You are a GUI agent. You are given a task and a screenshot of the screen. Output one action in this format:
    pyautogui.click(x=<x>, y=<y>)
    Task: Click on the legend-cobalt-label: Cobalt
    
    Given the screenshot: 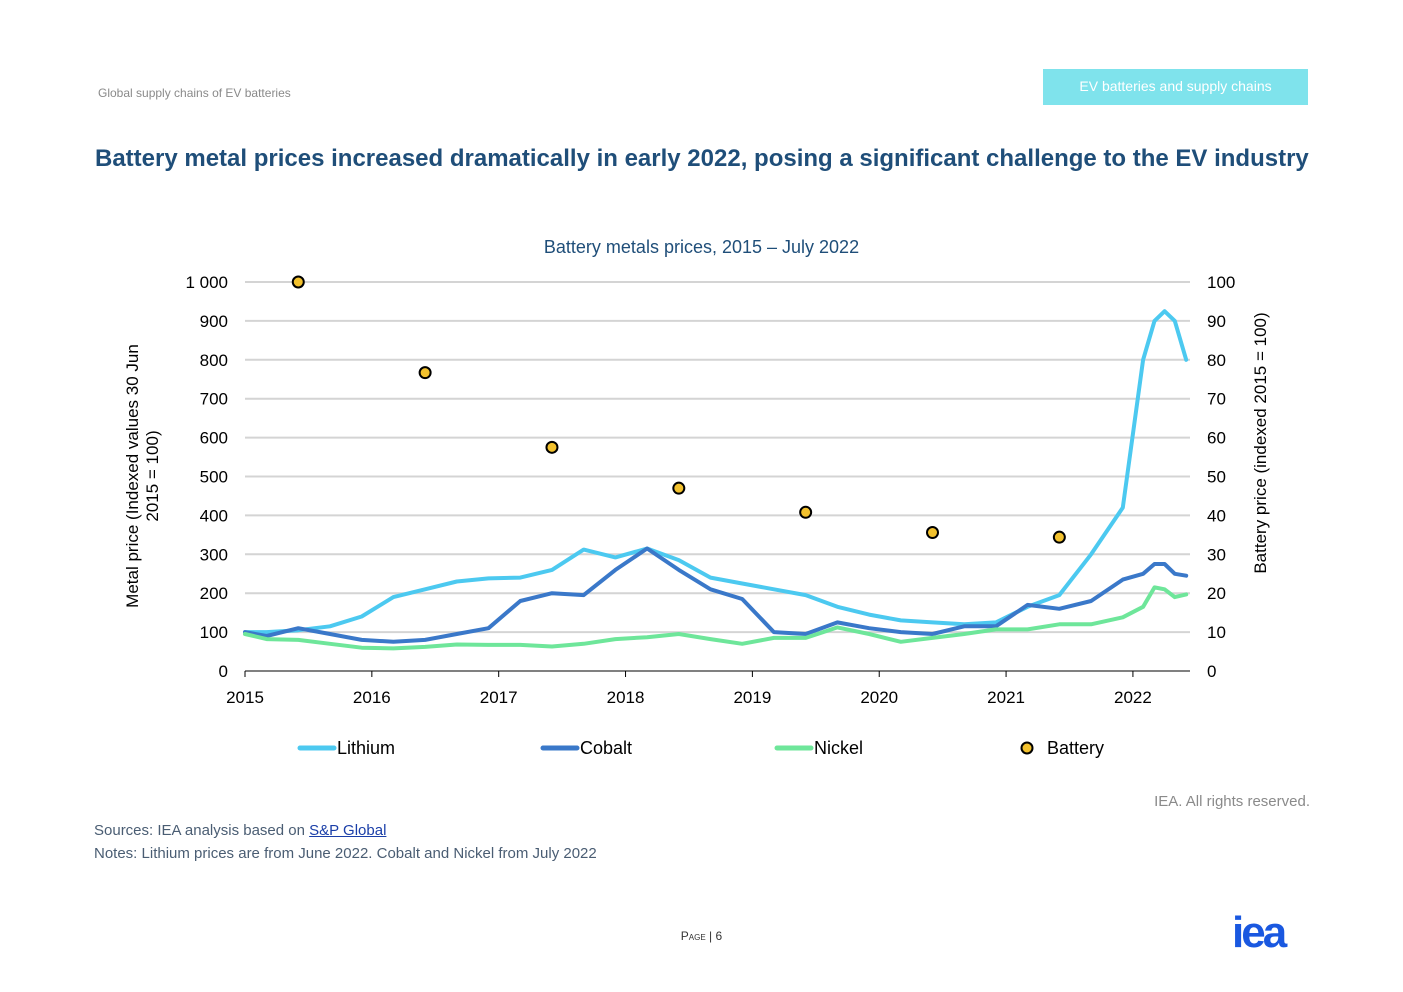 What is the action you would take?
    pyautogui.click(x=606, y=748)
    